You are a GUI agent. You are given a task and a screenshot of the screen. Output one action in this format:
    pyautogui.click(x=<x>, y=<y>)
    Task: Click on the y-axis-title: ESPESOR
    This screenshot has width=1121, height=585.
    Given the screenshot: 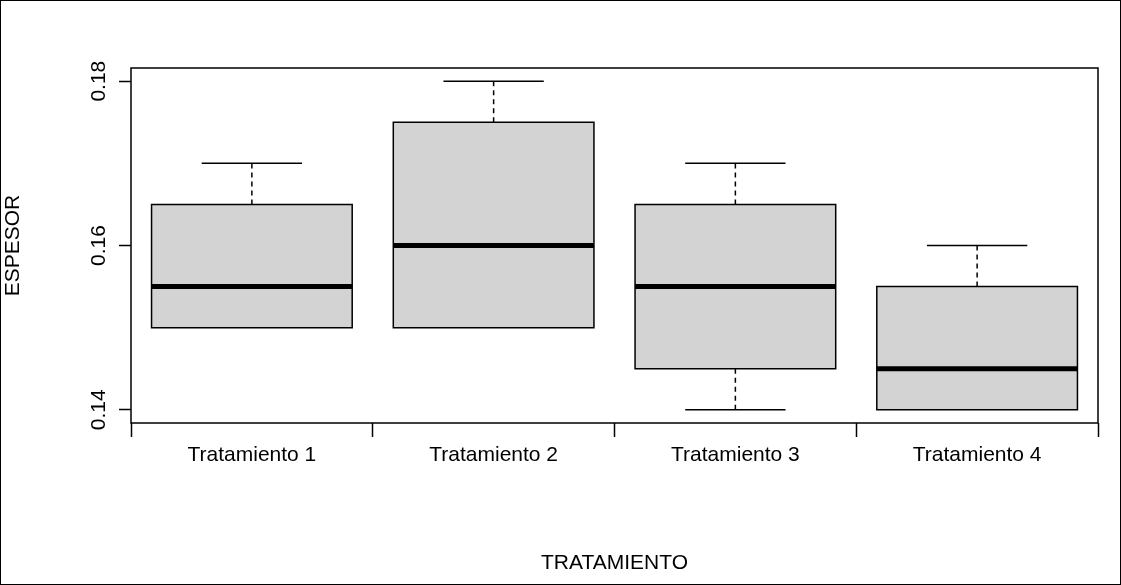 What is the action you would take?
    pyautogui.click(x=12, y=245)
    